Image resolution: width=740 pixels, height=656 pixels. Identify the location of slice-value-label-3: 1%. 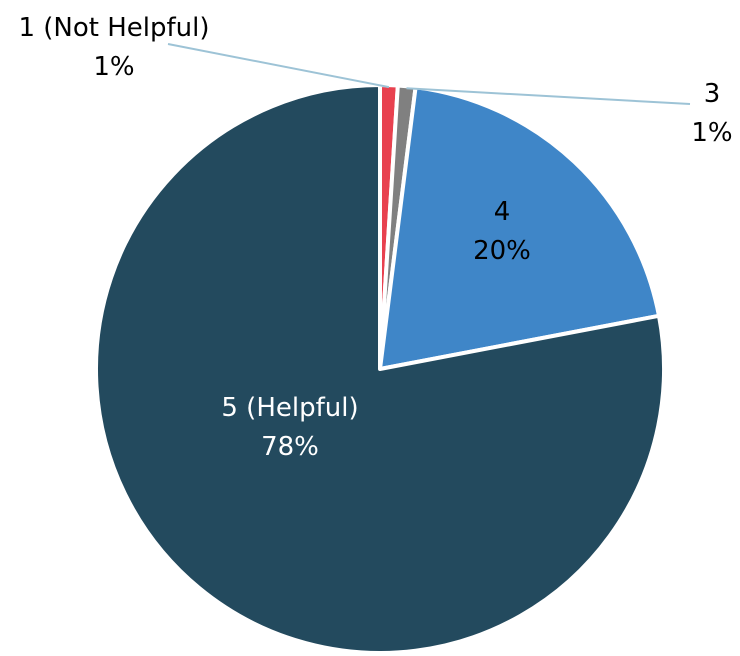
(711, 133).